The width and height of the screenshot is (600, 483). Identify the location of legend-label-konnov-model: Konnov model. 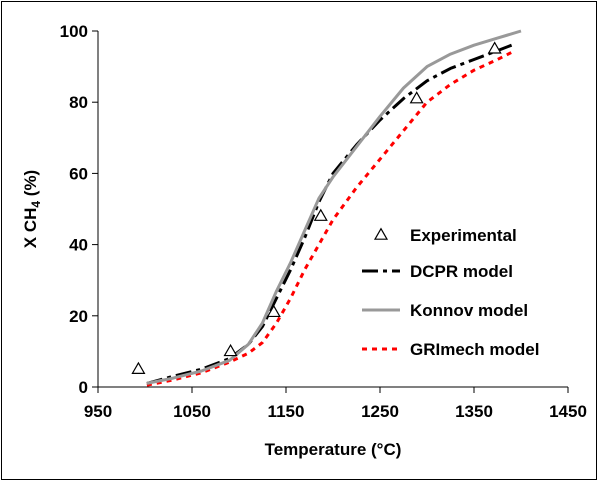
(469, 310).